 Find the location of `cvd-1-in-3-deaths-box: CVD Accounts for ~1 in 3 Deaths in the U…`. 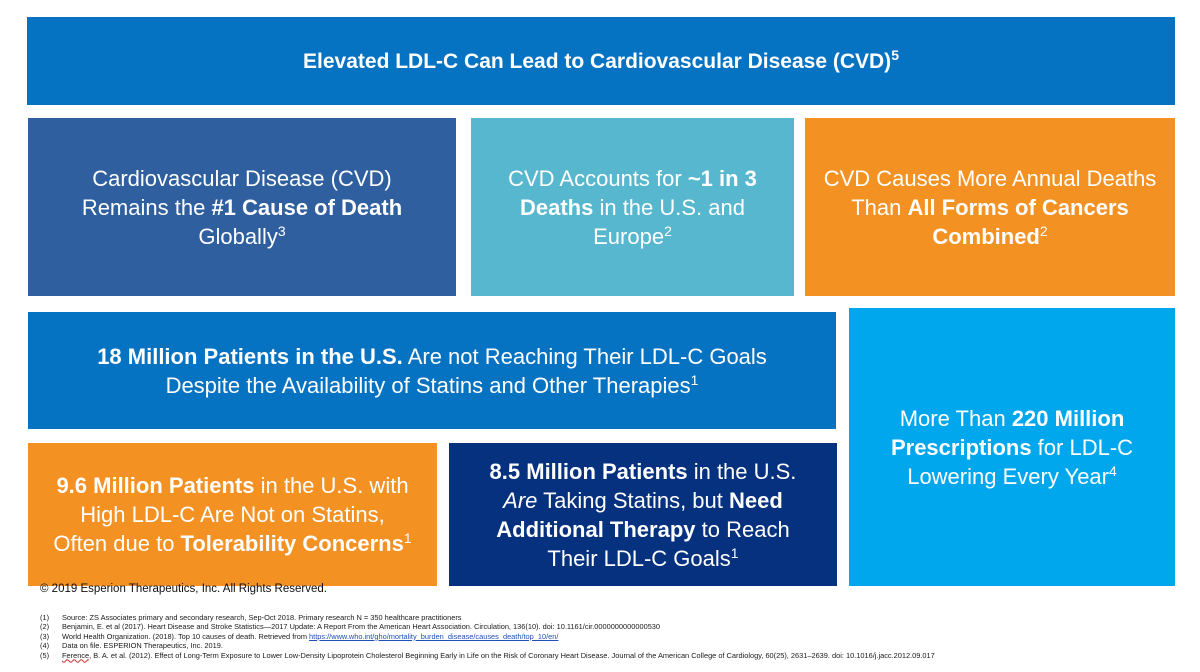

cvd-1-in-3-deaths-box: CVD Accounts for ~1 in 3 Deaths in the U… is located at coordinates (632, 207).